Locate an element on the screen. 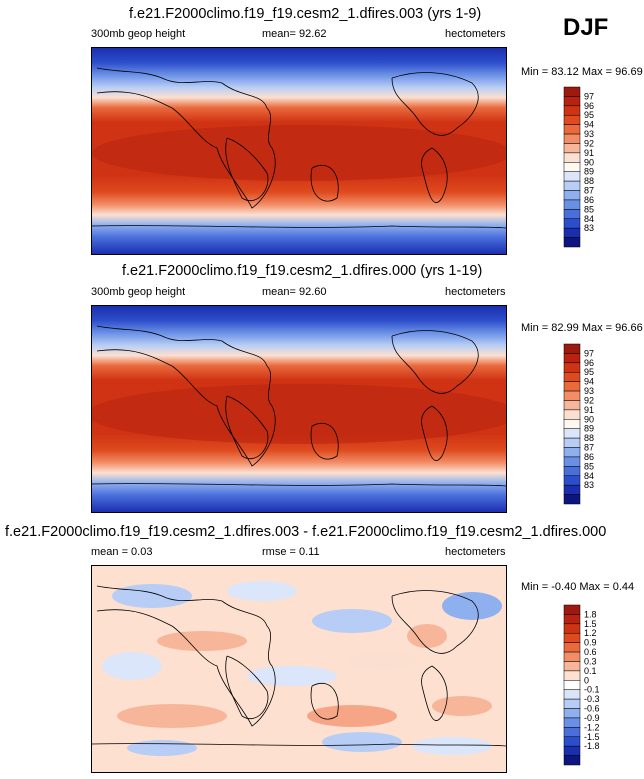 The width and height of the screenshot is (644, 779). colorbar-tick-label: 0.3 is located at coordinates (590, 661).